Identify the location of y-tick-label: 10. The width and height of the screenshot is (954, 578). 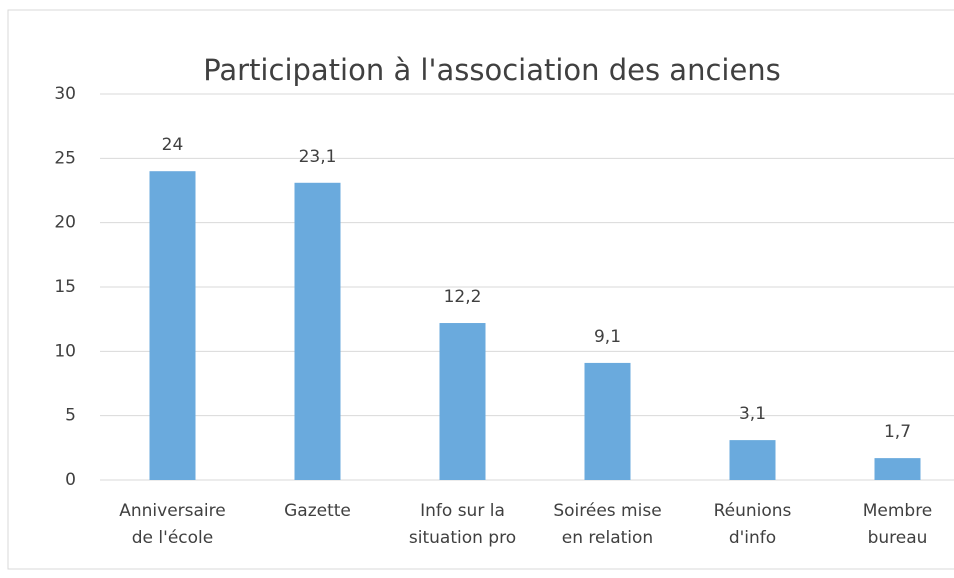
(65, 351).